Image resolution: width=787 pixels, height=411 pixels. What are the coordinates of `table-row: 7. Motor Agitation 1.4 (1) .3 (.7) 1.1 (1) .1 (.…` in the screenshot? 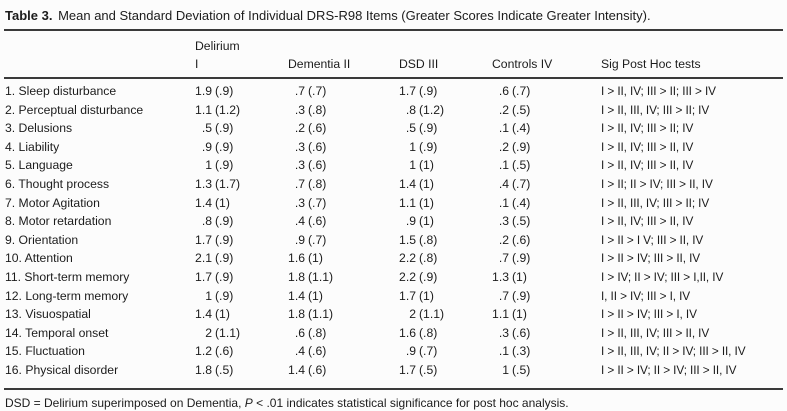 It's located at (393, 203).